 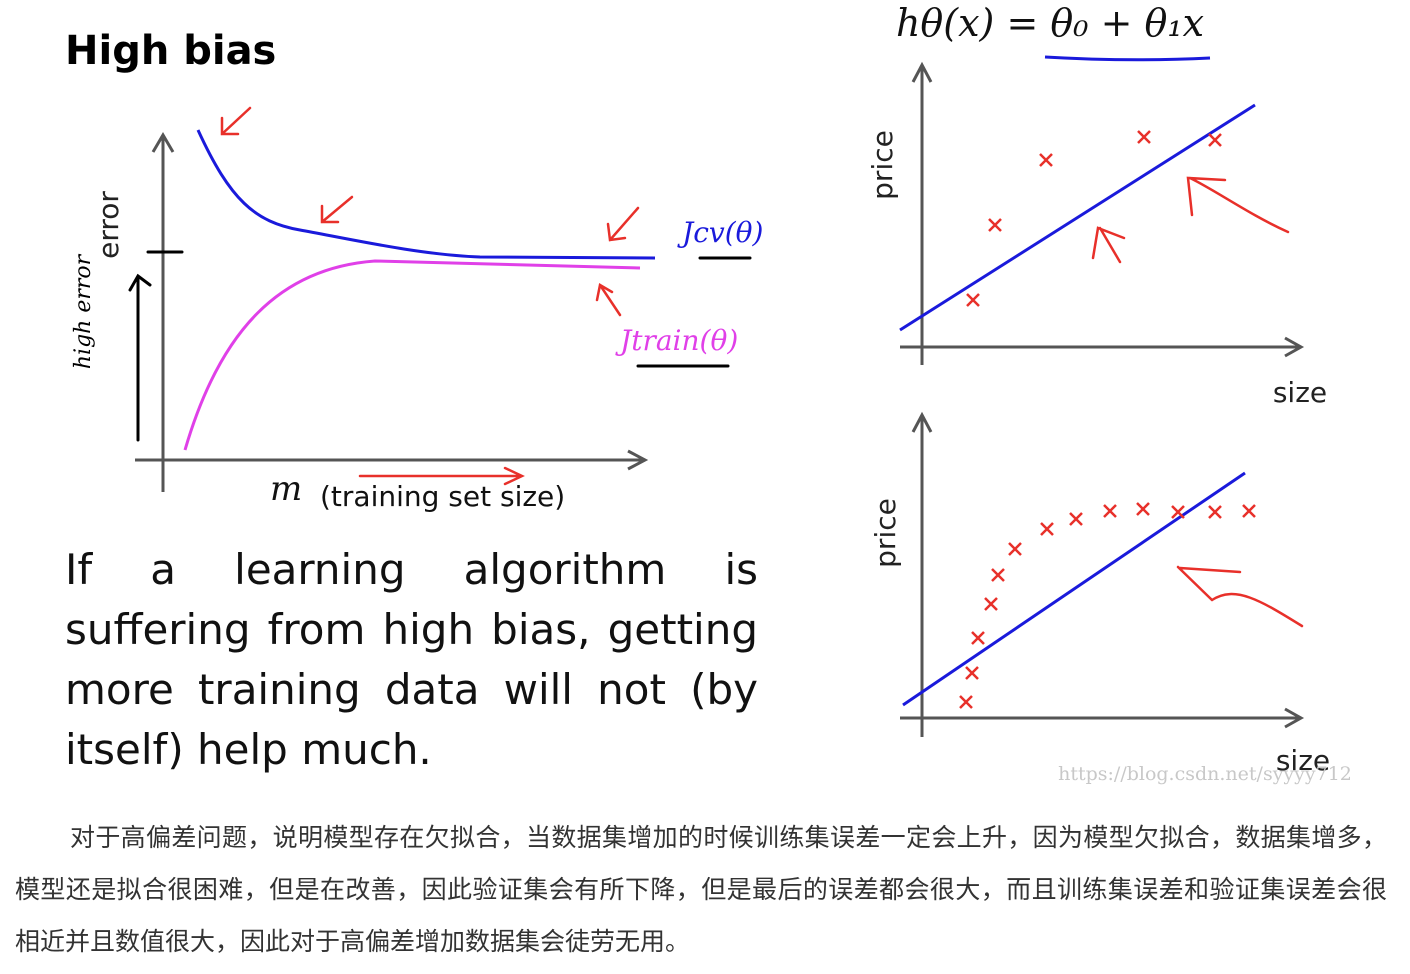 I want to click on train-curve, so click(x=412, y=355).